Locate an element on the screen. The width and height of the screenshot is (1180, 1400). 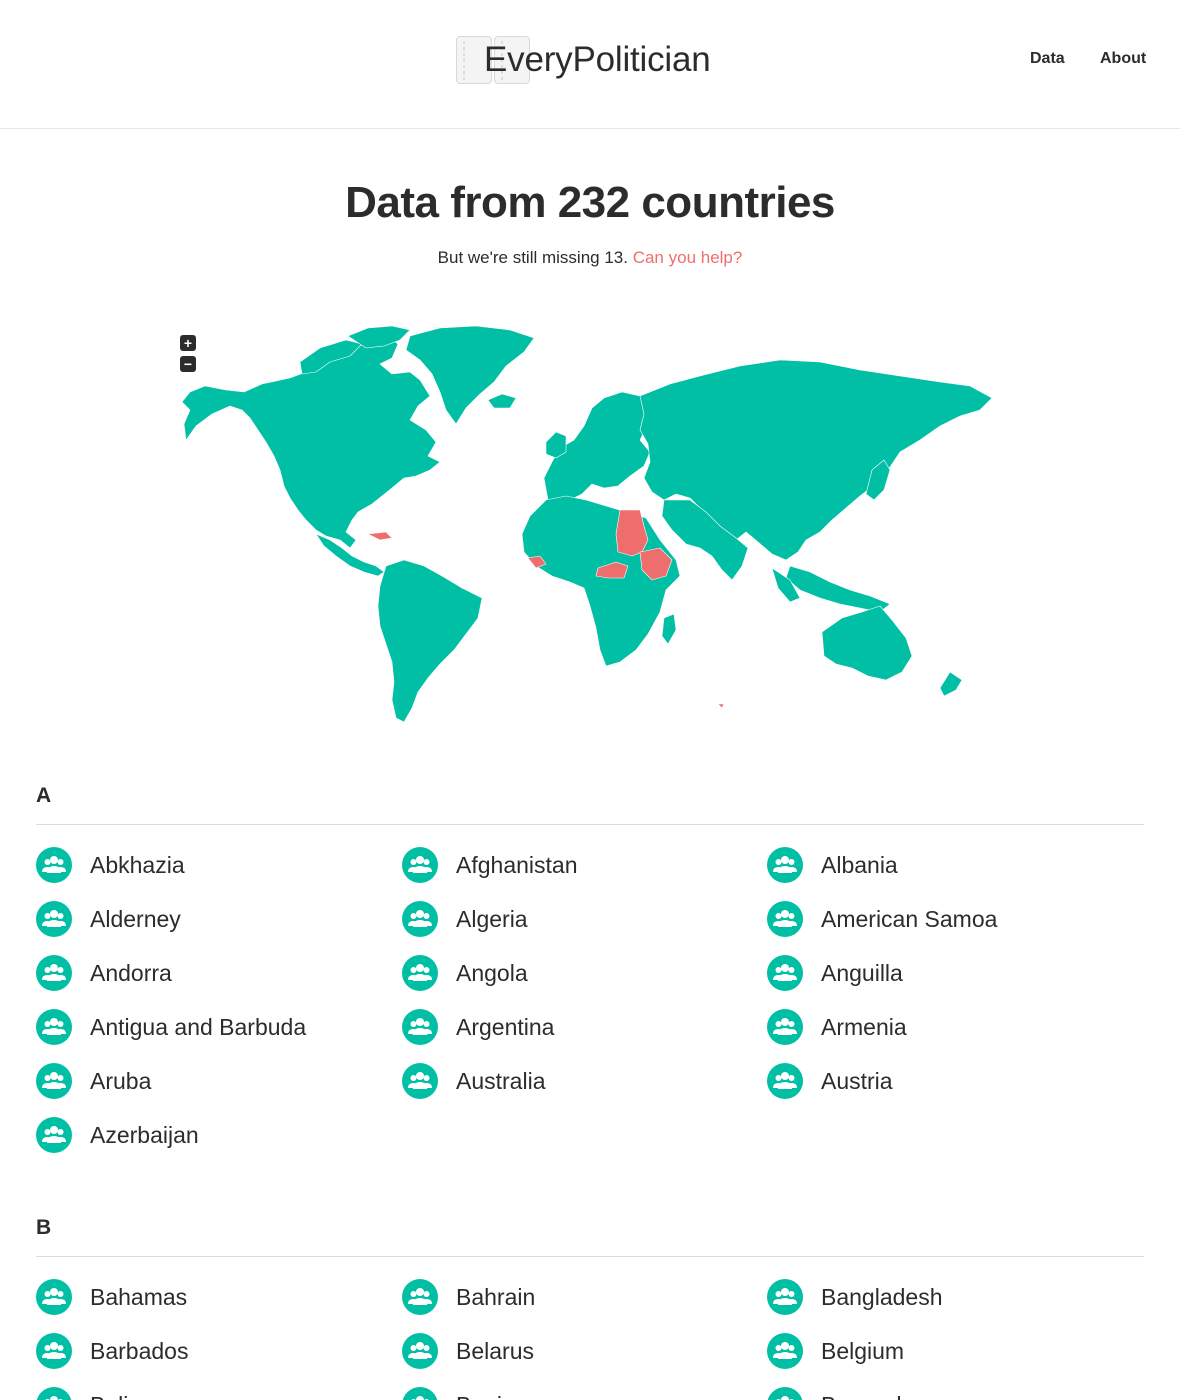
africa is located at coordinates (601, 581).